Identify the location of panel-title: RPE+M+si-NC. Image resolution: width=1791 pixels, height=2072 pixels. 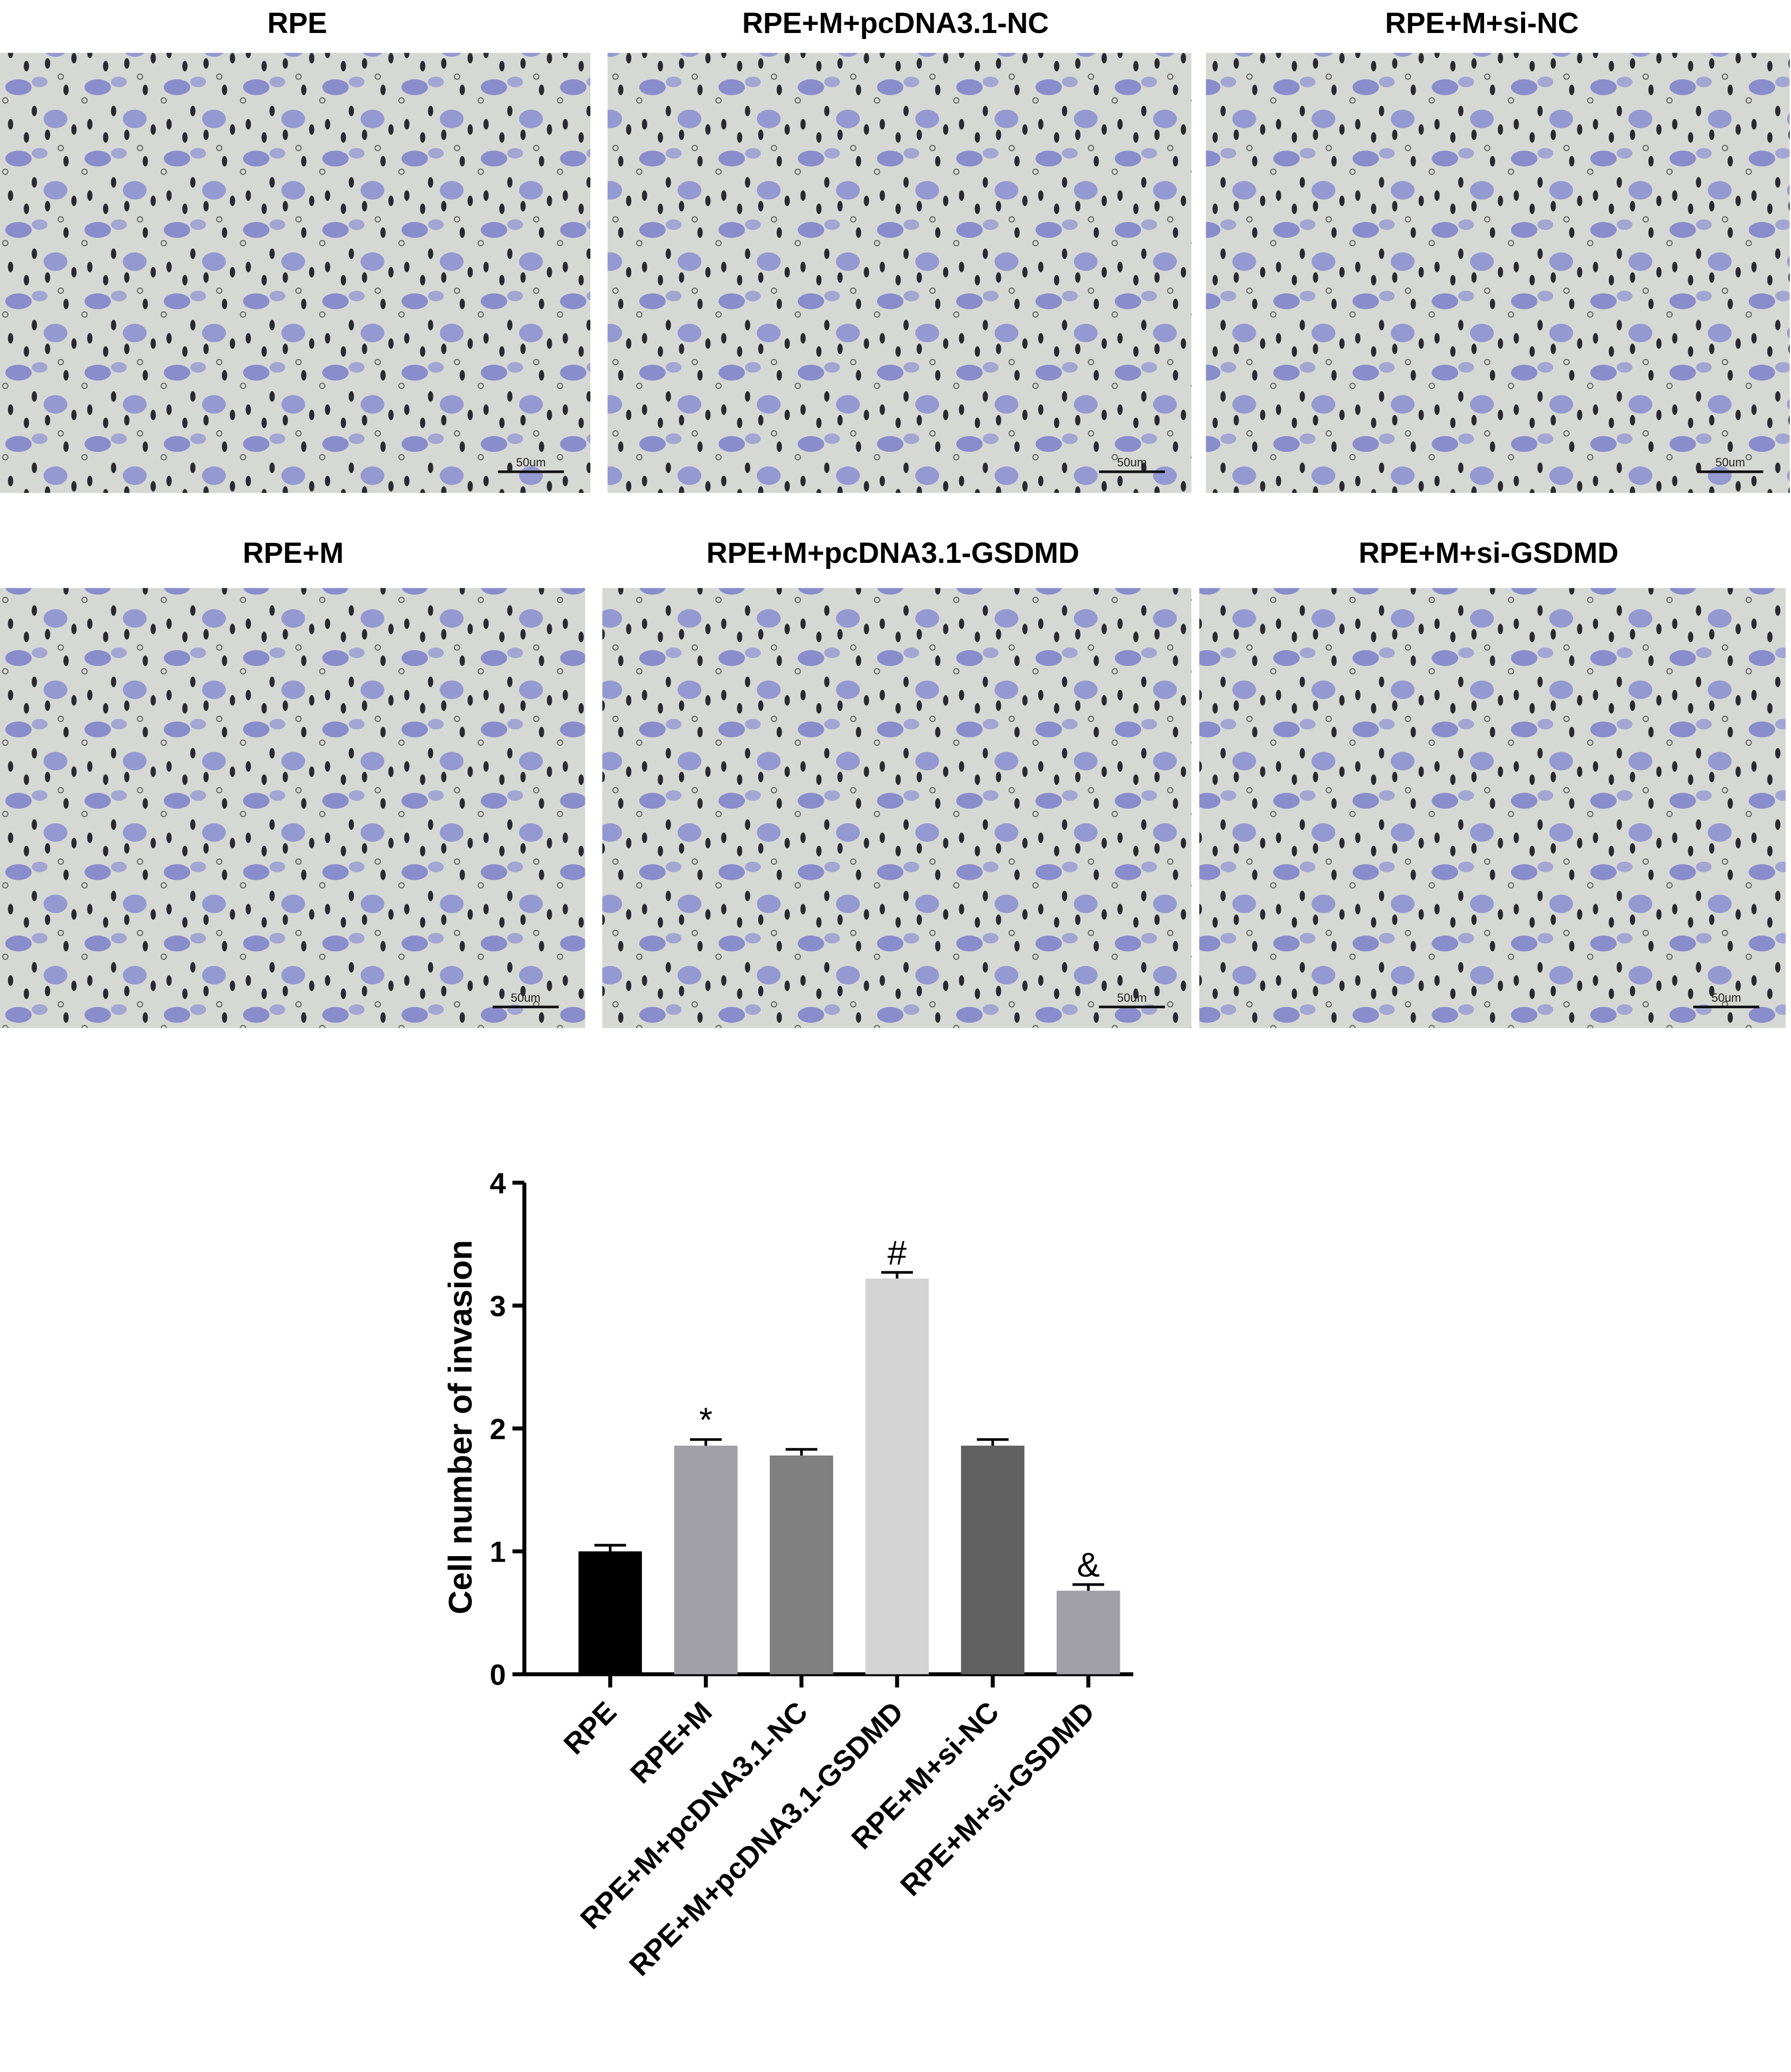
(1482, 23).